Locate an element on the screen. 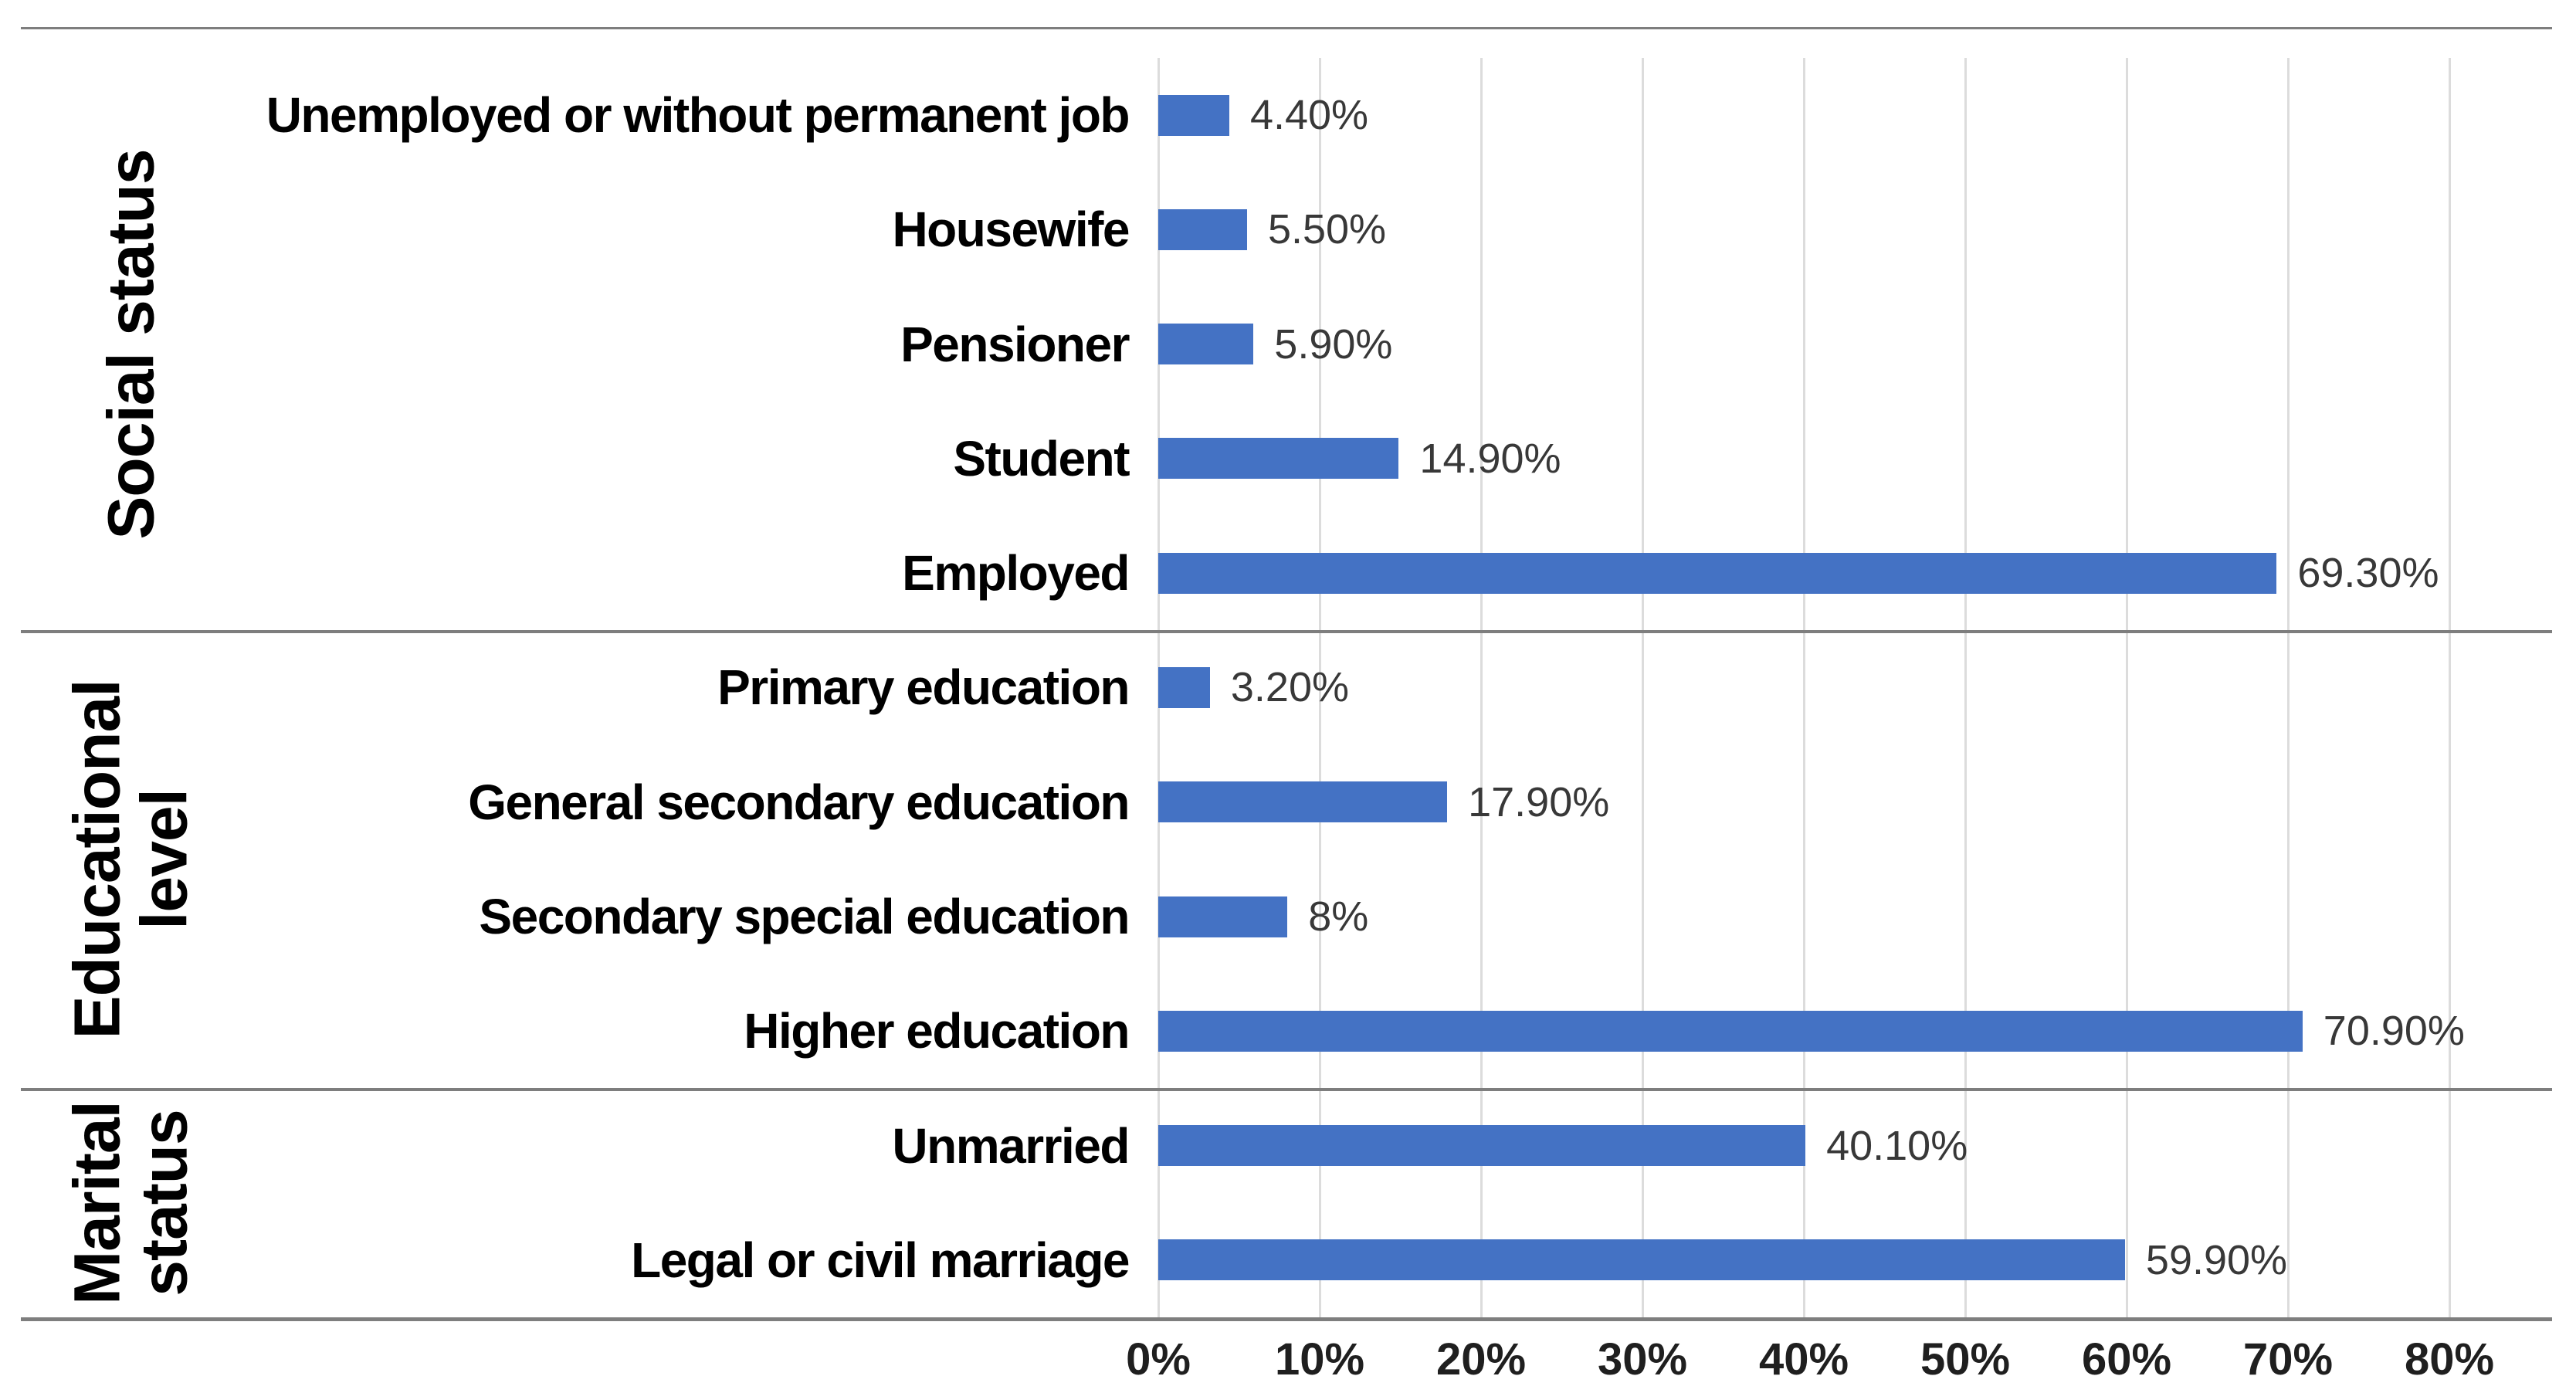  category-label: Secondary special education is located at coordinates (804, 917).